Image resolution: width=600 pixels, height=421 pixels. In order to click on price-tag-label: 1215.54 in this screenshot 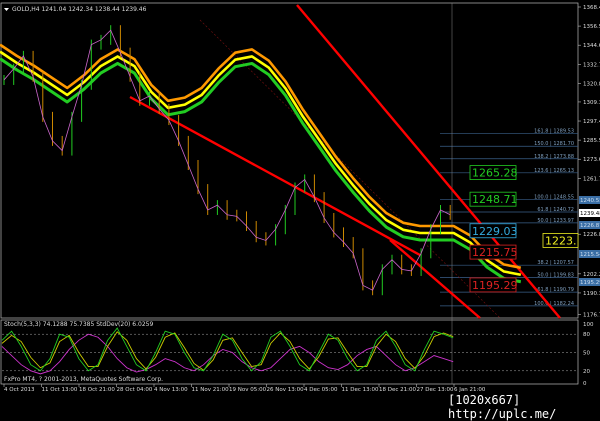, I will do `click(590, 255)`.